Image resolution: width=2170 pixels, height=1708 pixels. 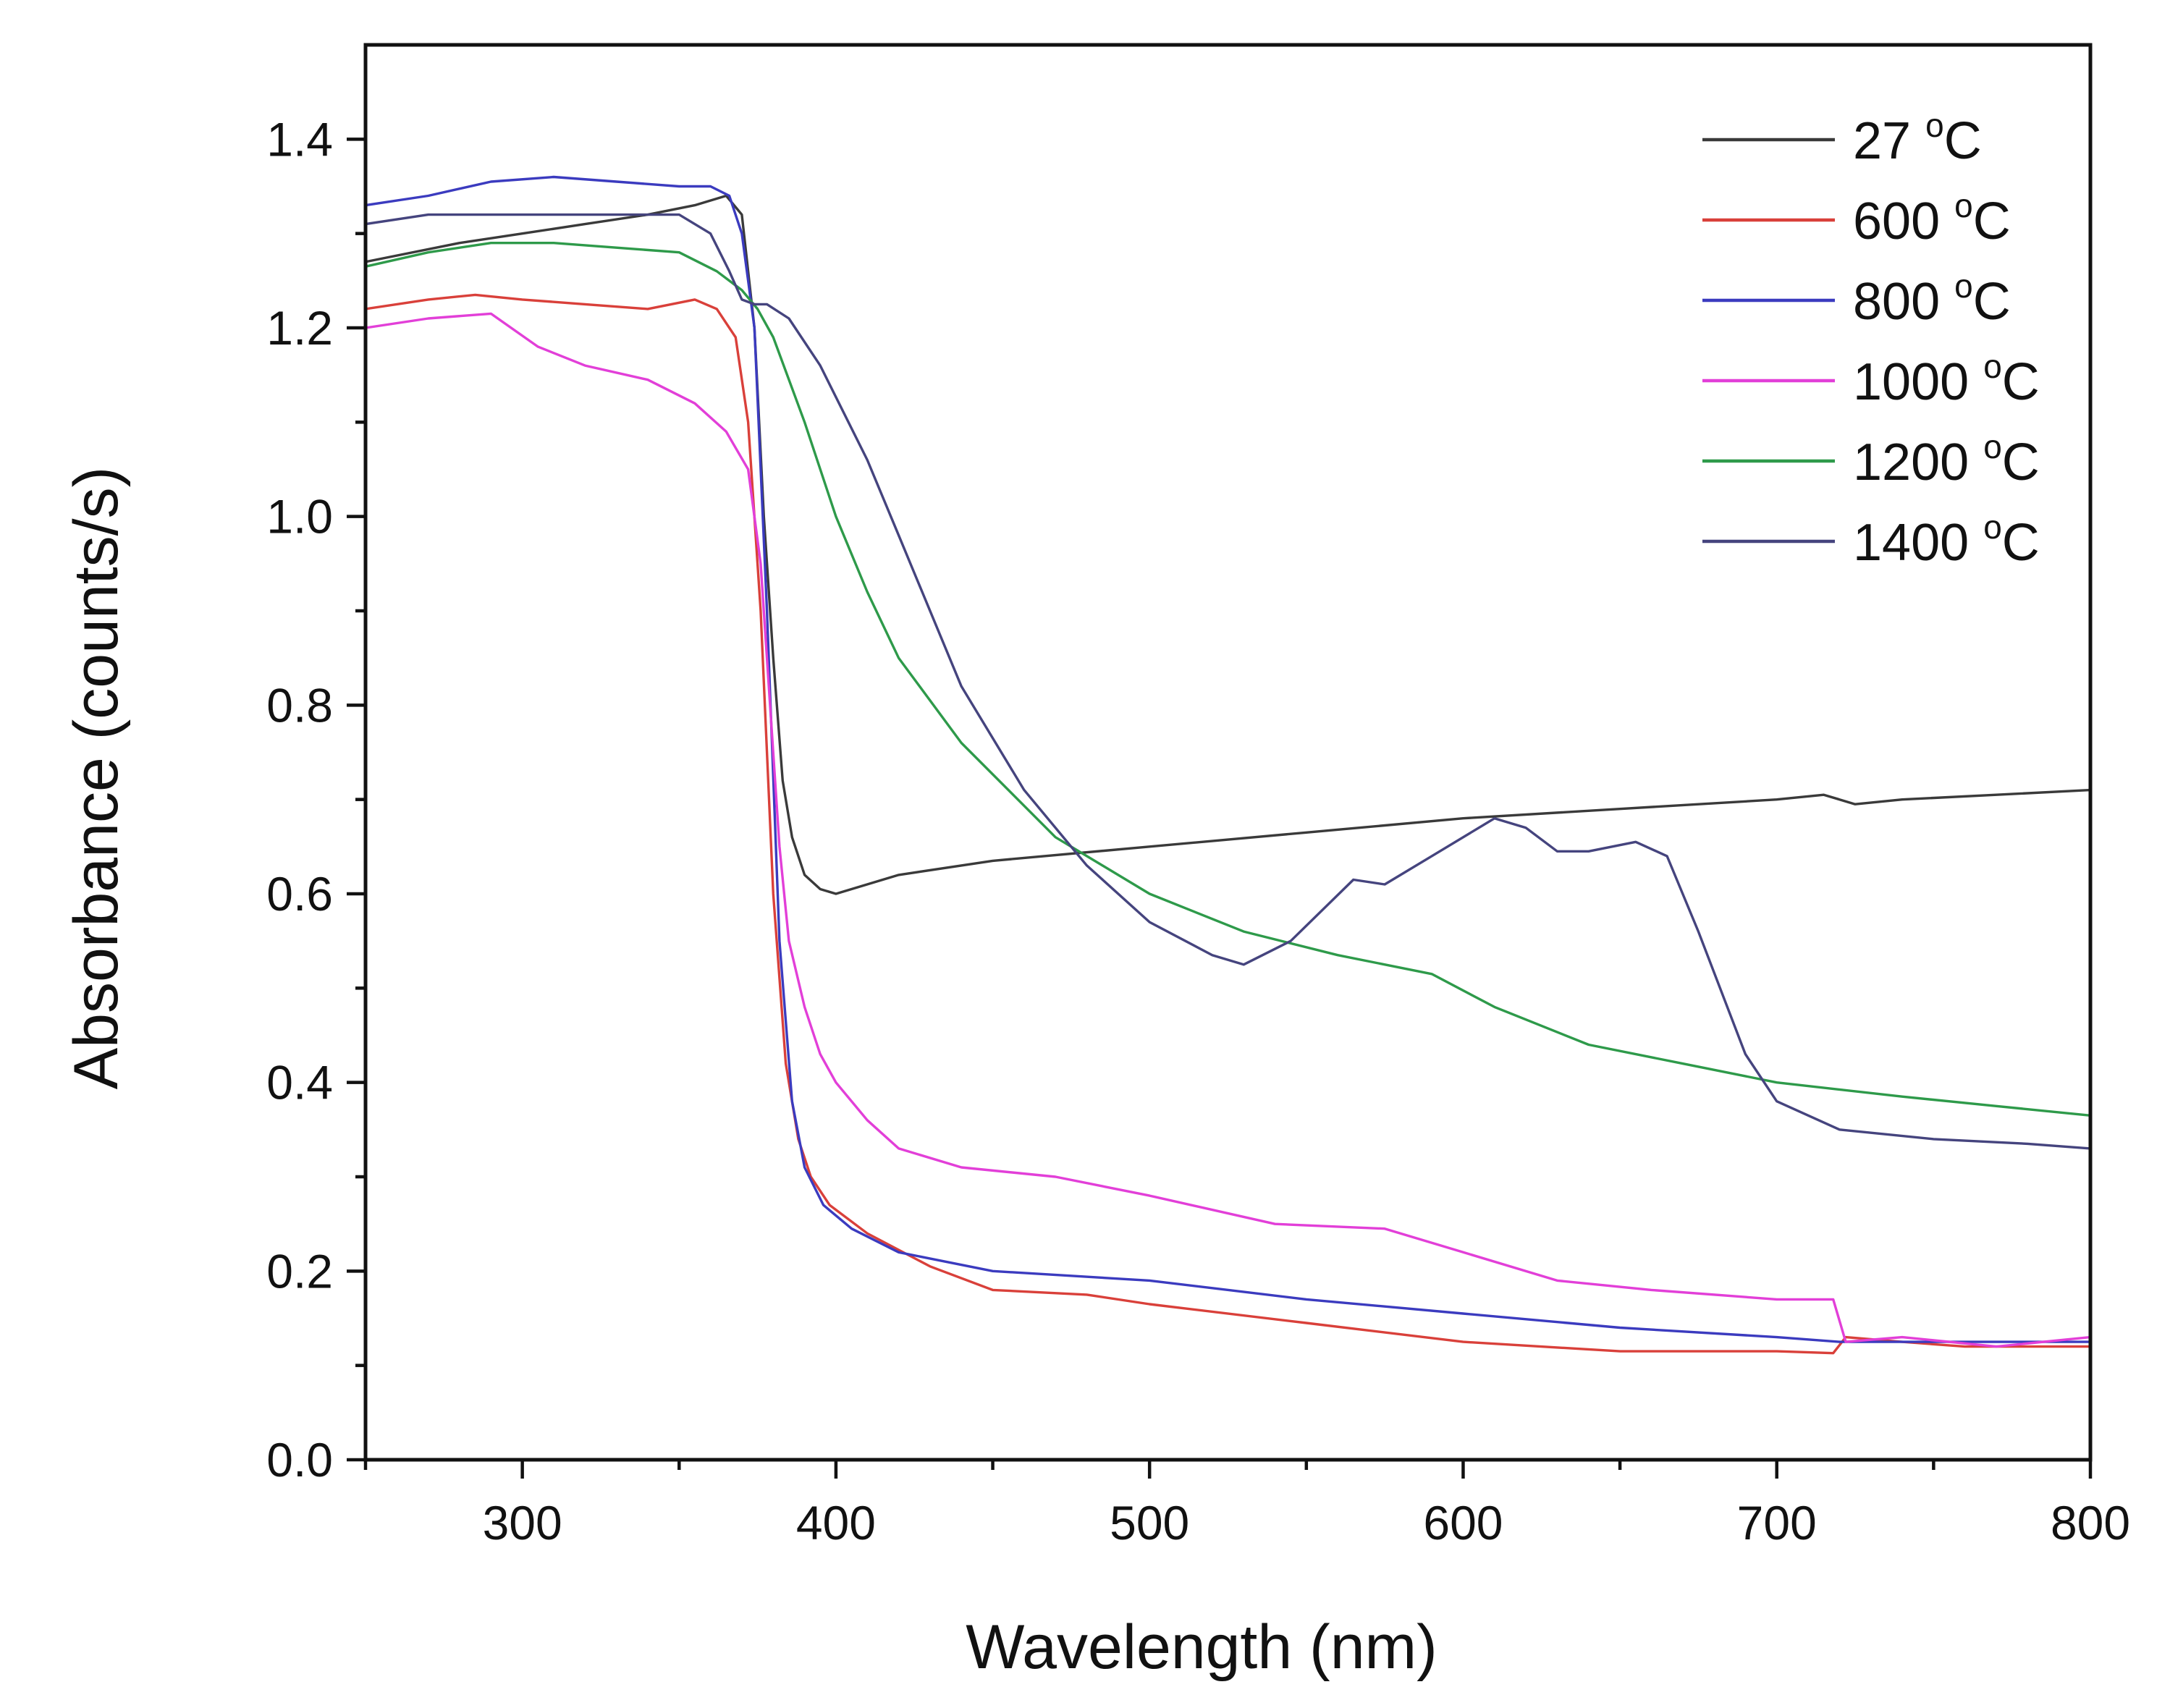 I want to click on x-axis-title: Wavelength (nm), so click(x=1201, y=1647).